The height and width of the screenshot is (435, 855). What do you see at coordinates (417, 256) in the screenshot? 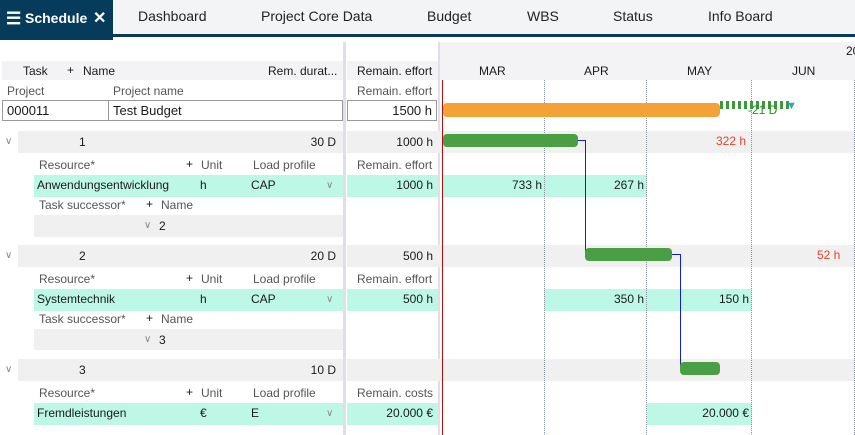
I see `task-effort: 500 h` at bounding box center [417, 256].